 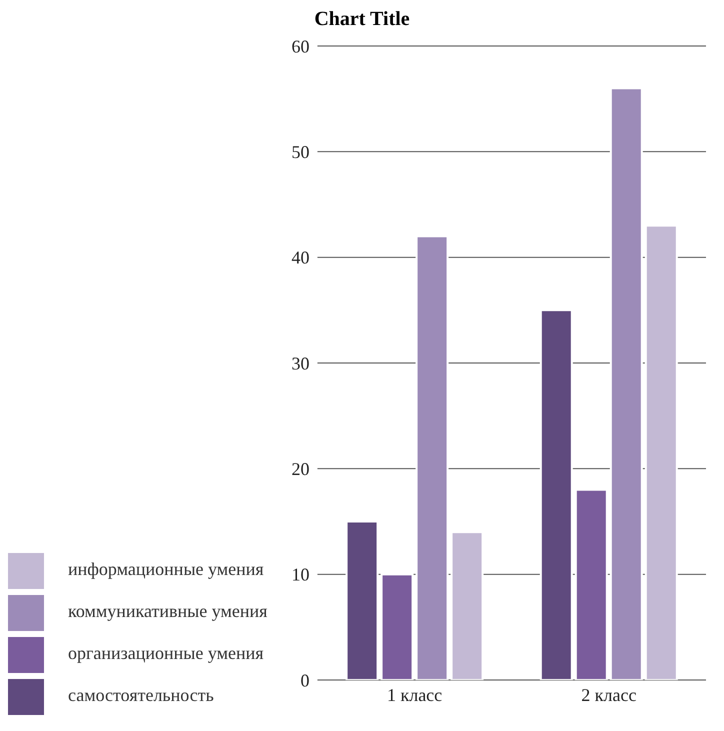 I want to click on y-tick-label: 10, so click(x=300, y=574).